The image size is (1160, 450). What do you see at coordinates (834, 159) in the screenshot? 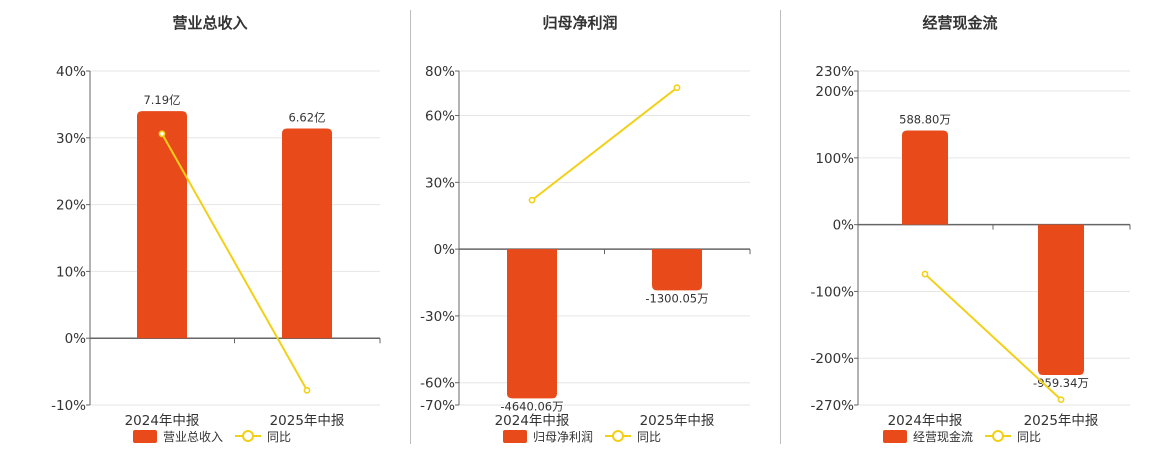
I see `y-tick-label: 100%` at bounding box center [834, 159].